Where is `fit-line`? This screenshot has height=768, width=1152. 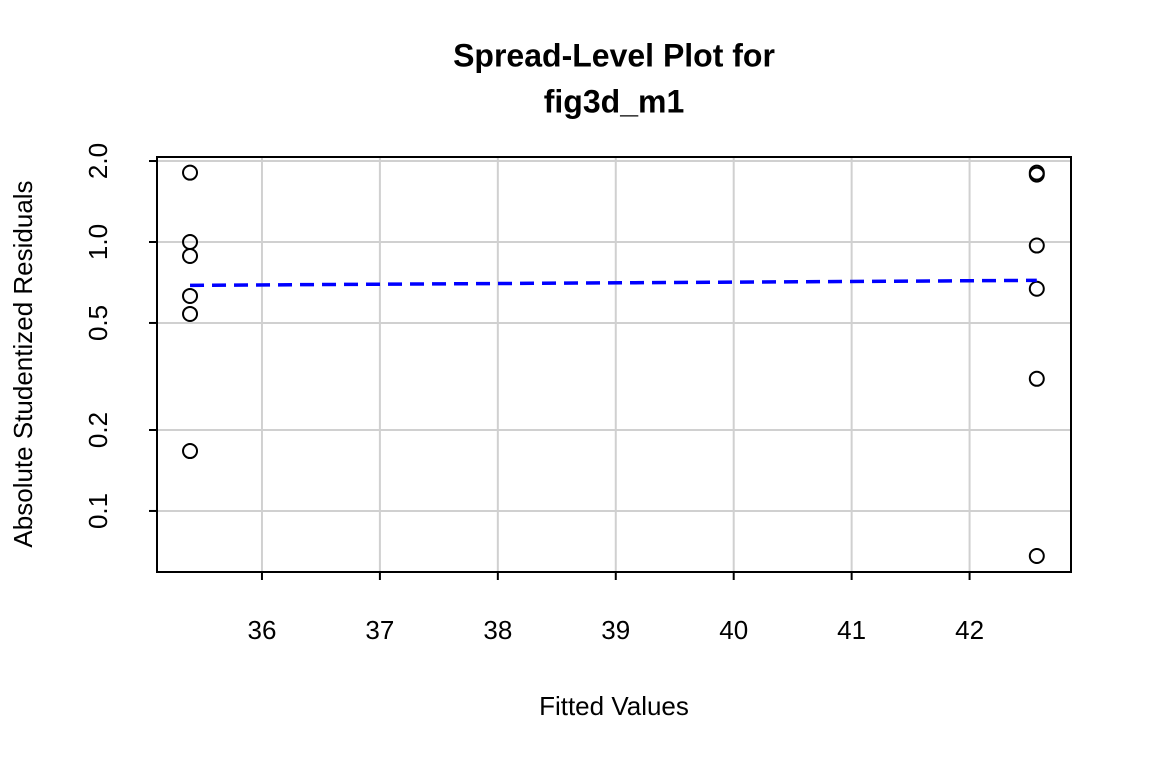
fit-line is located at coordinates (613, 283).